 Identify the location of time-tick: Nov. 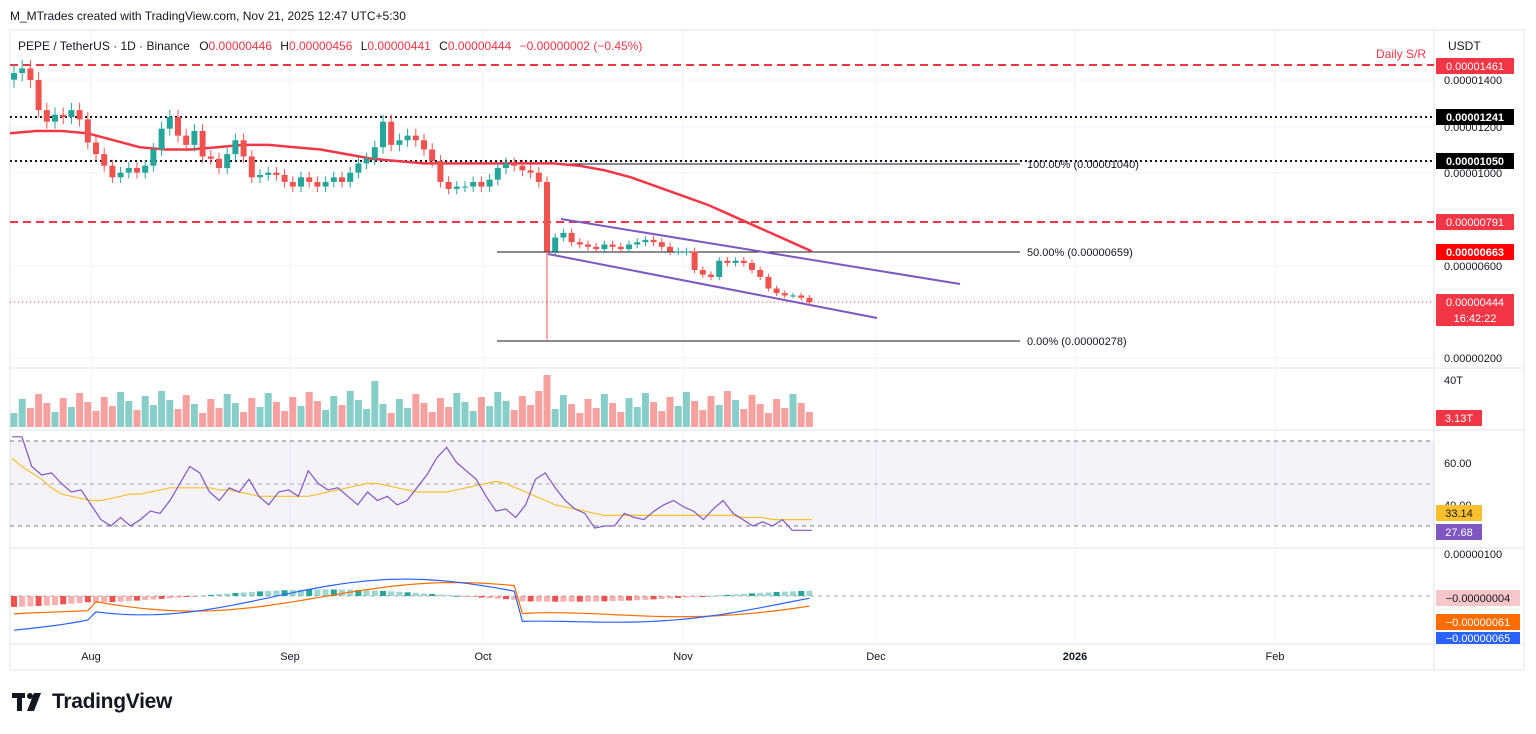
(683, 657).